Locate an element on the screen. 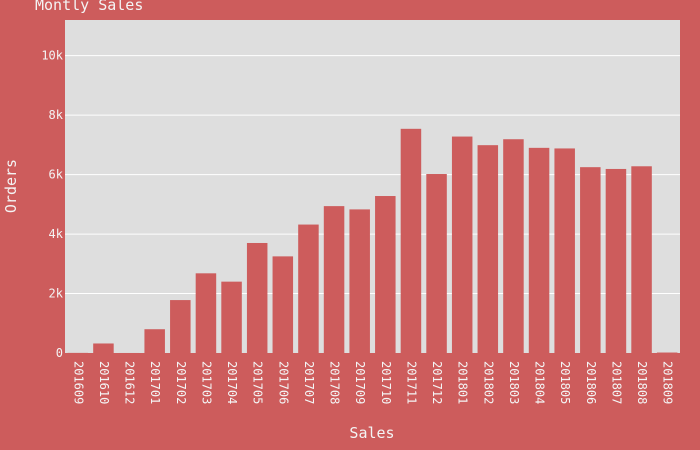 Image resolution: width=700 pixels, height=450 pixels. y-axis-title: Orders is located at coordinates (11, 186).